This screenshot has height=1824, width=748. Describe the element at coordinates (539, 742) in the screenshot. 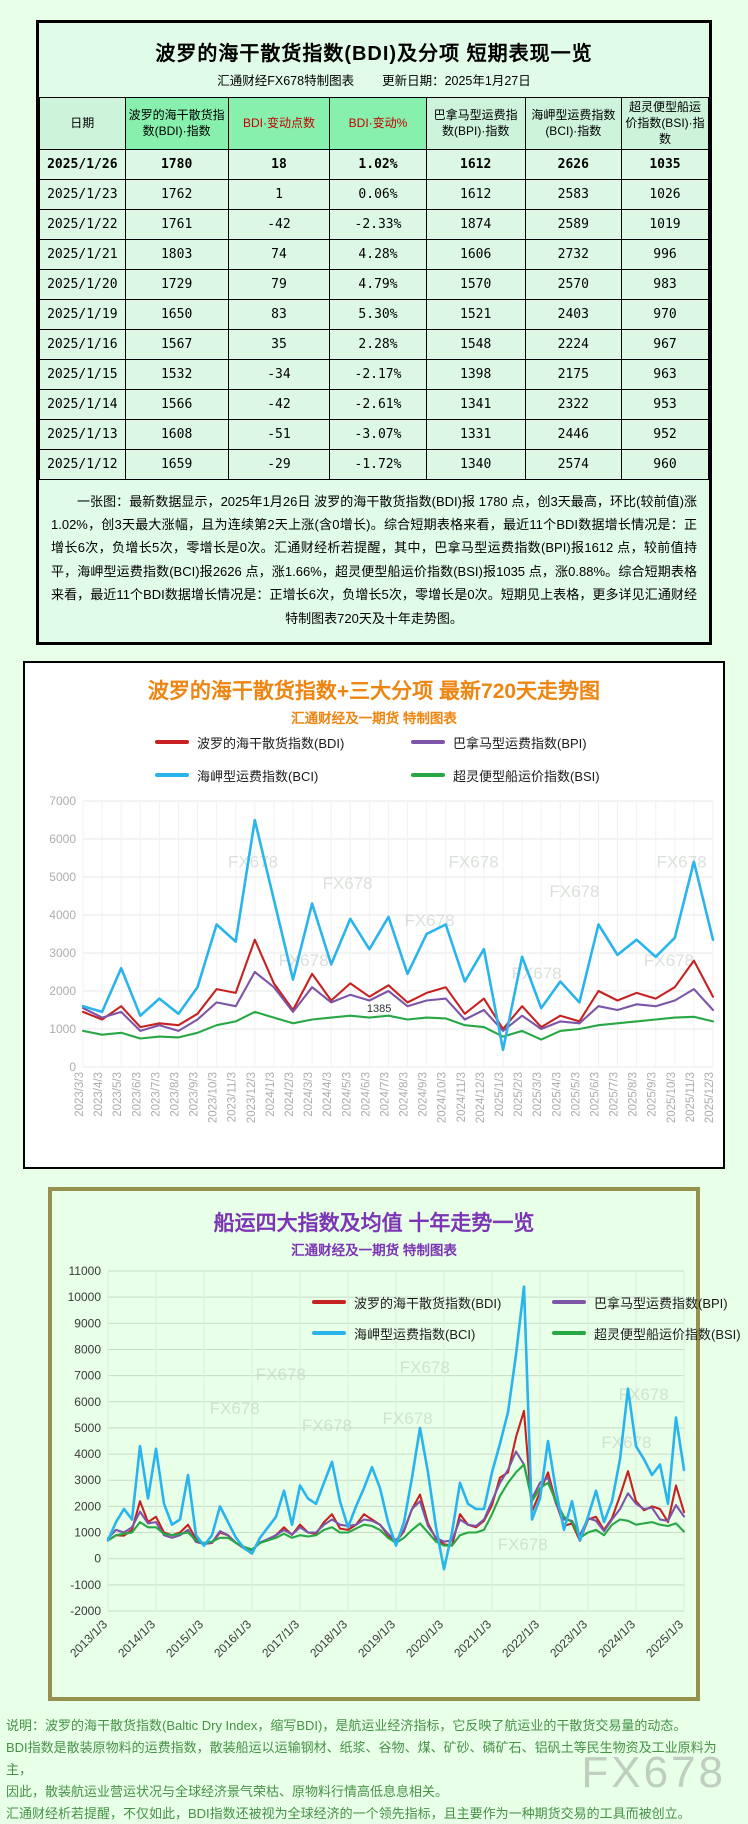

I see `legend-item: 巴拿马型运费指数(BPI)` at that location.